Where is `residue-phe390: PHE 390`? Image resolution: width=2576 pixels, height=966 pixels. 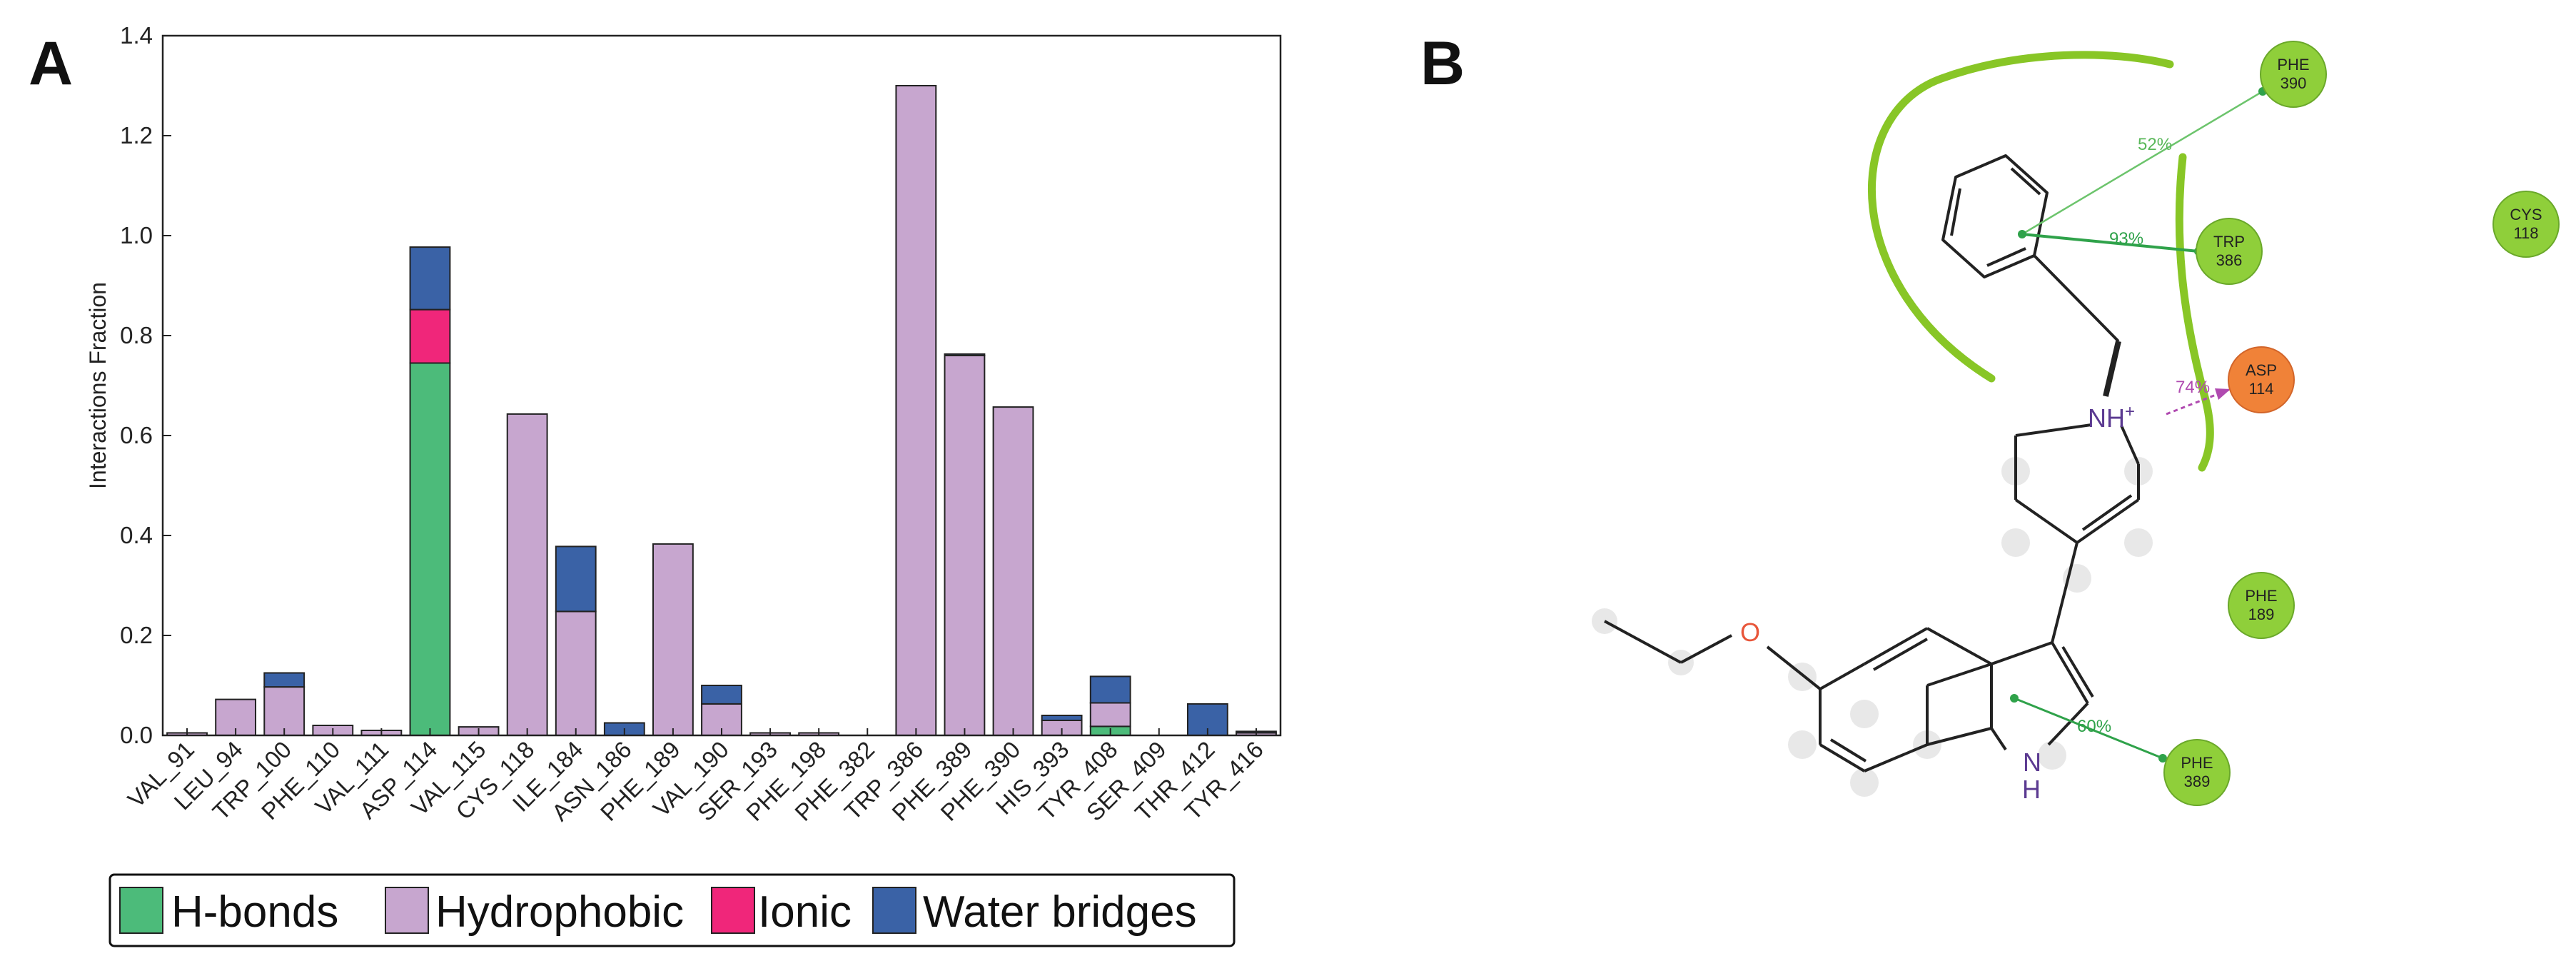 residue-phe390: PHE 390 is located at coordinates (2293, 74).